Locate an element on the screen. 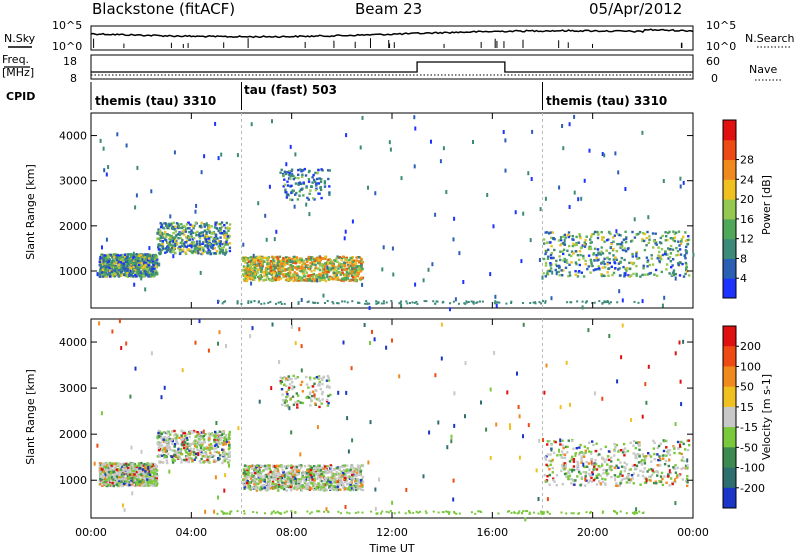 This screenshot has width=800, height=558. nsky-series is located at coordinates (392, 33).